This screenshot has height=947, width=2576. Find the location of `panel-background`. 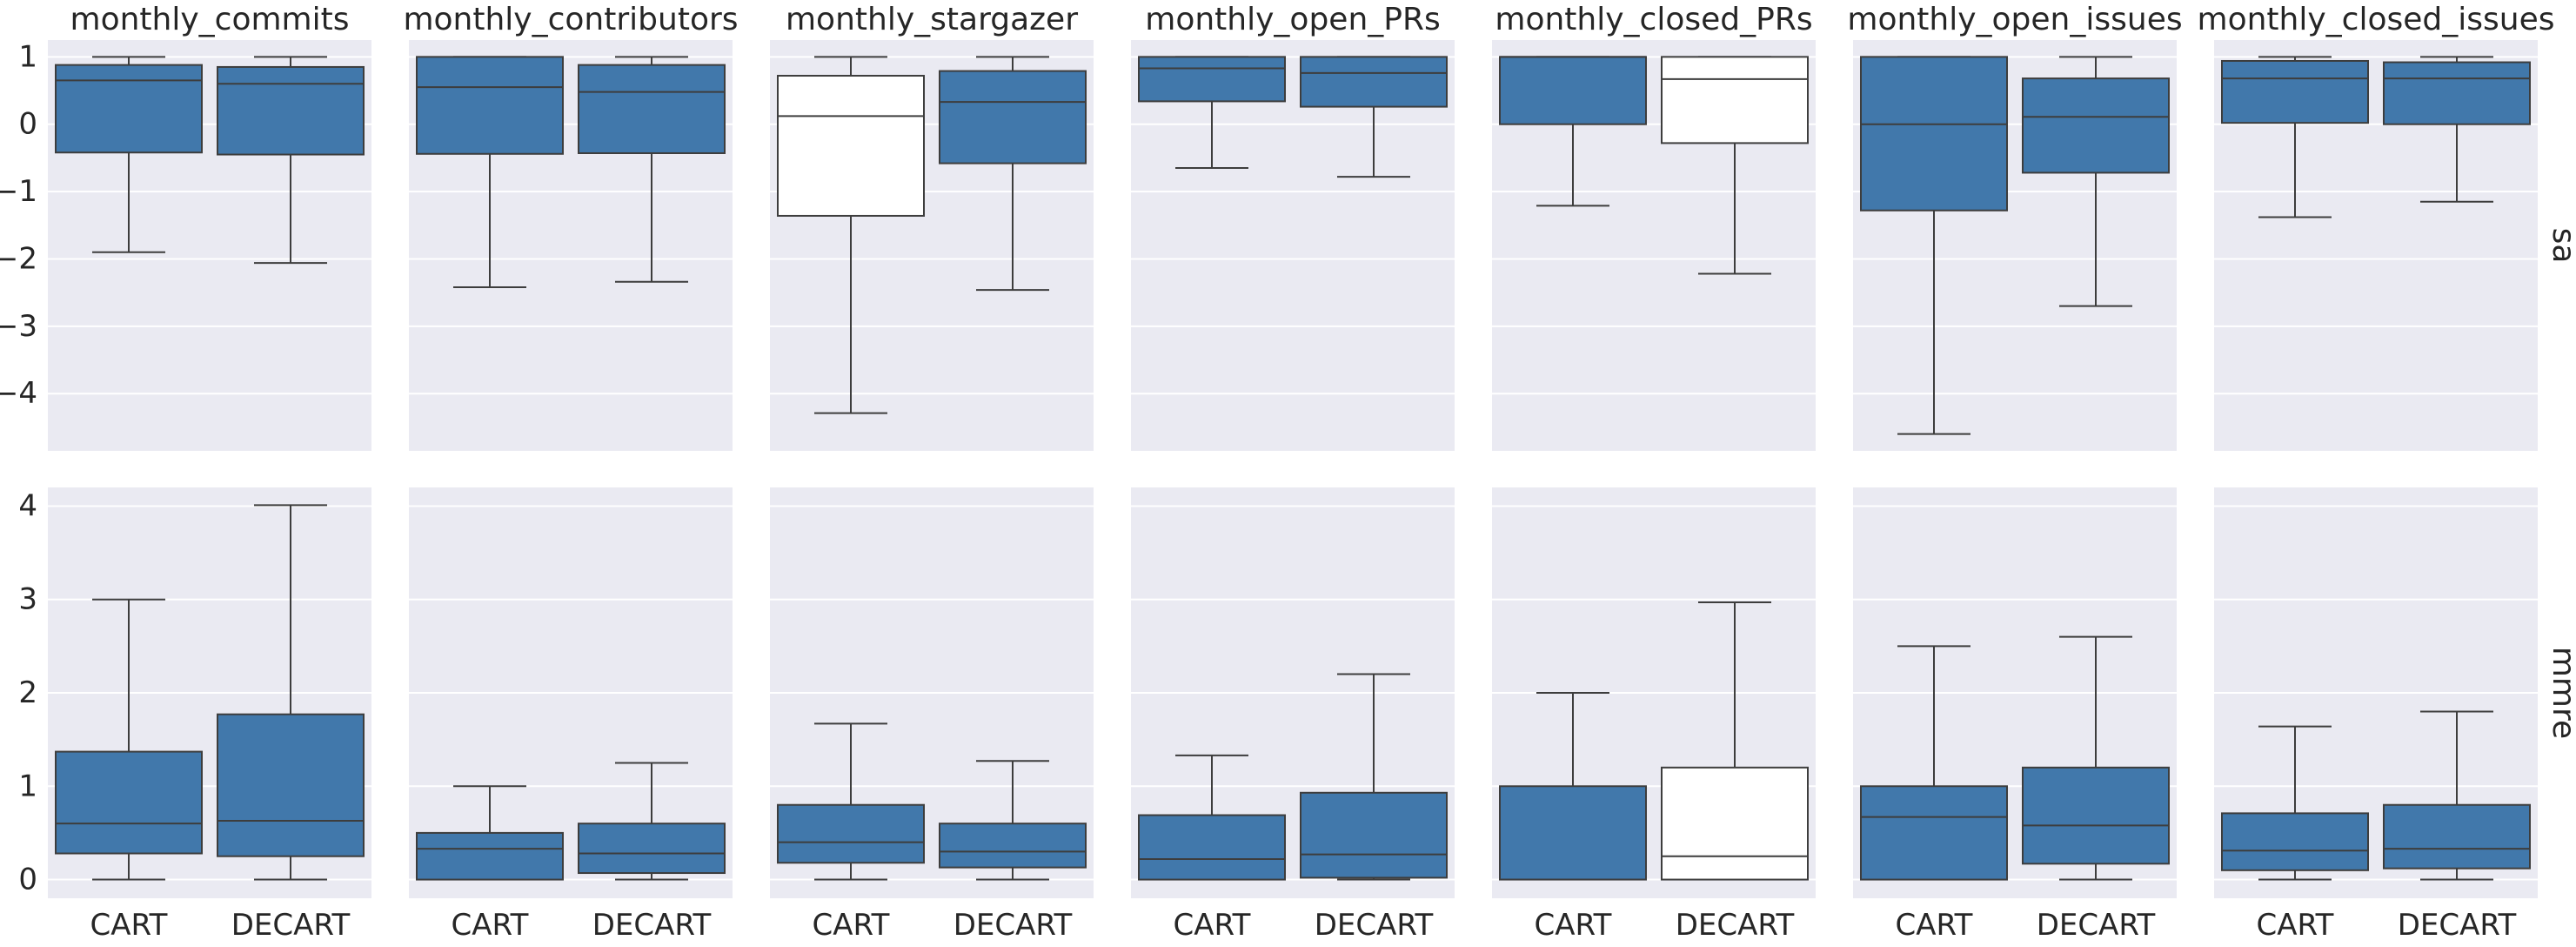

panel-background is located at coordinates (1293, 245).